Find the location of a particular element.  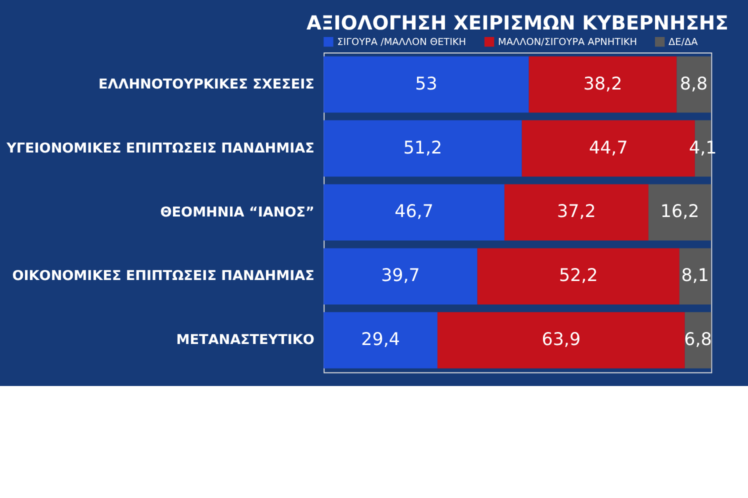

data-label: 37,2 is located at coordinates (576, 212).